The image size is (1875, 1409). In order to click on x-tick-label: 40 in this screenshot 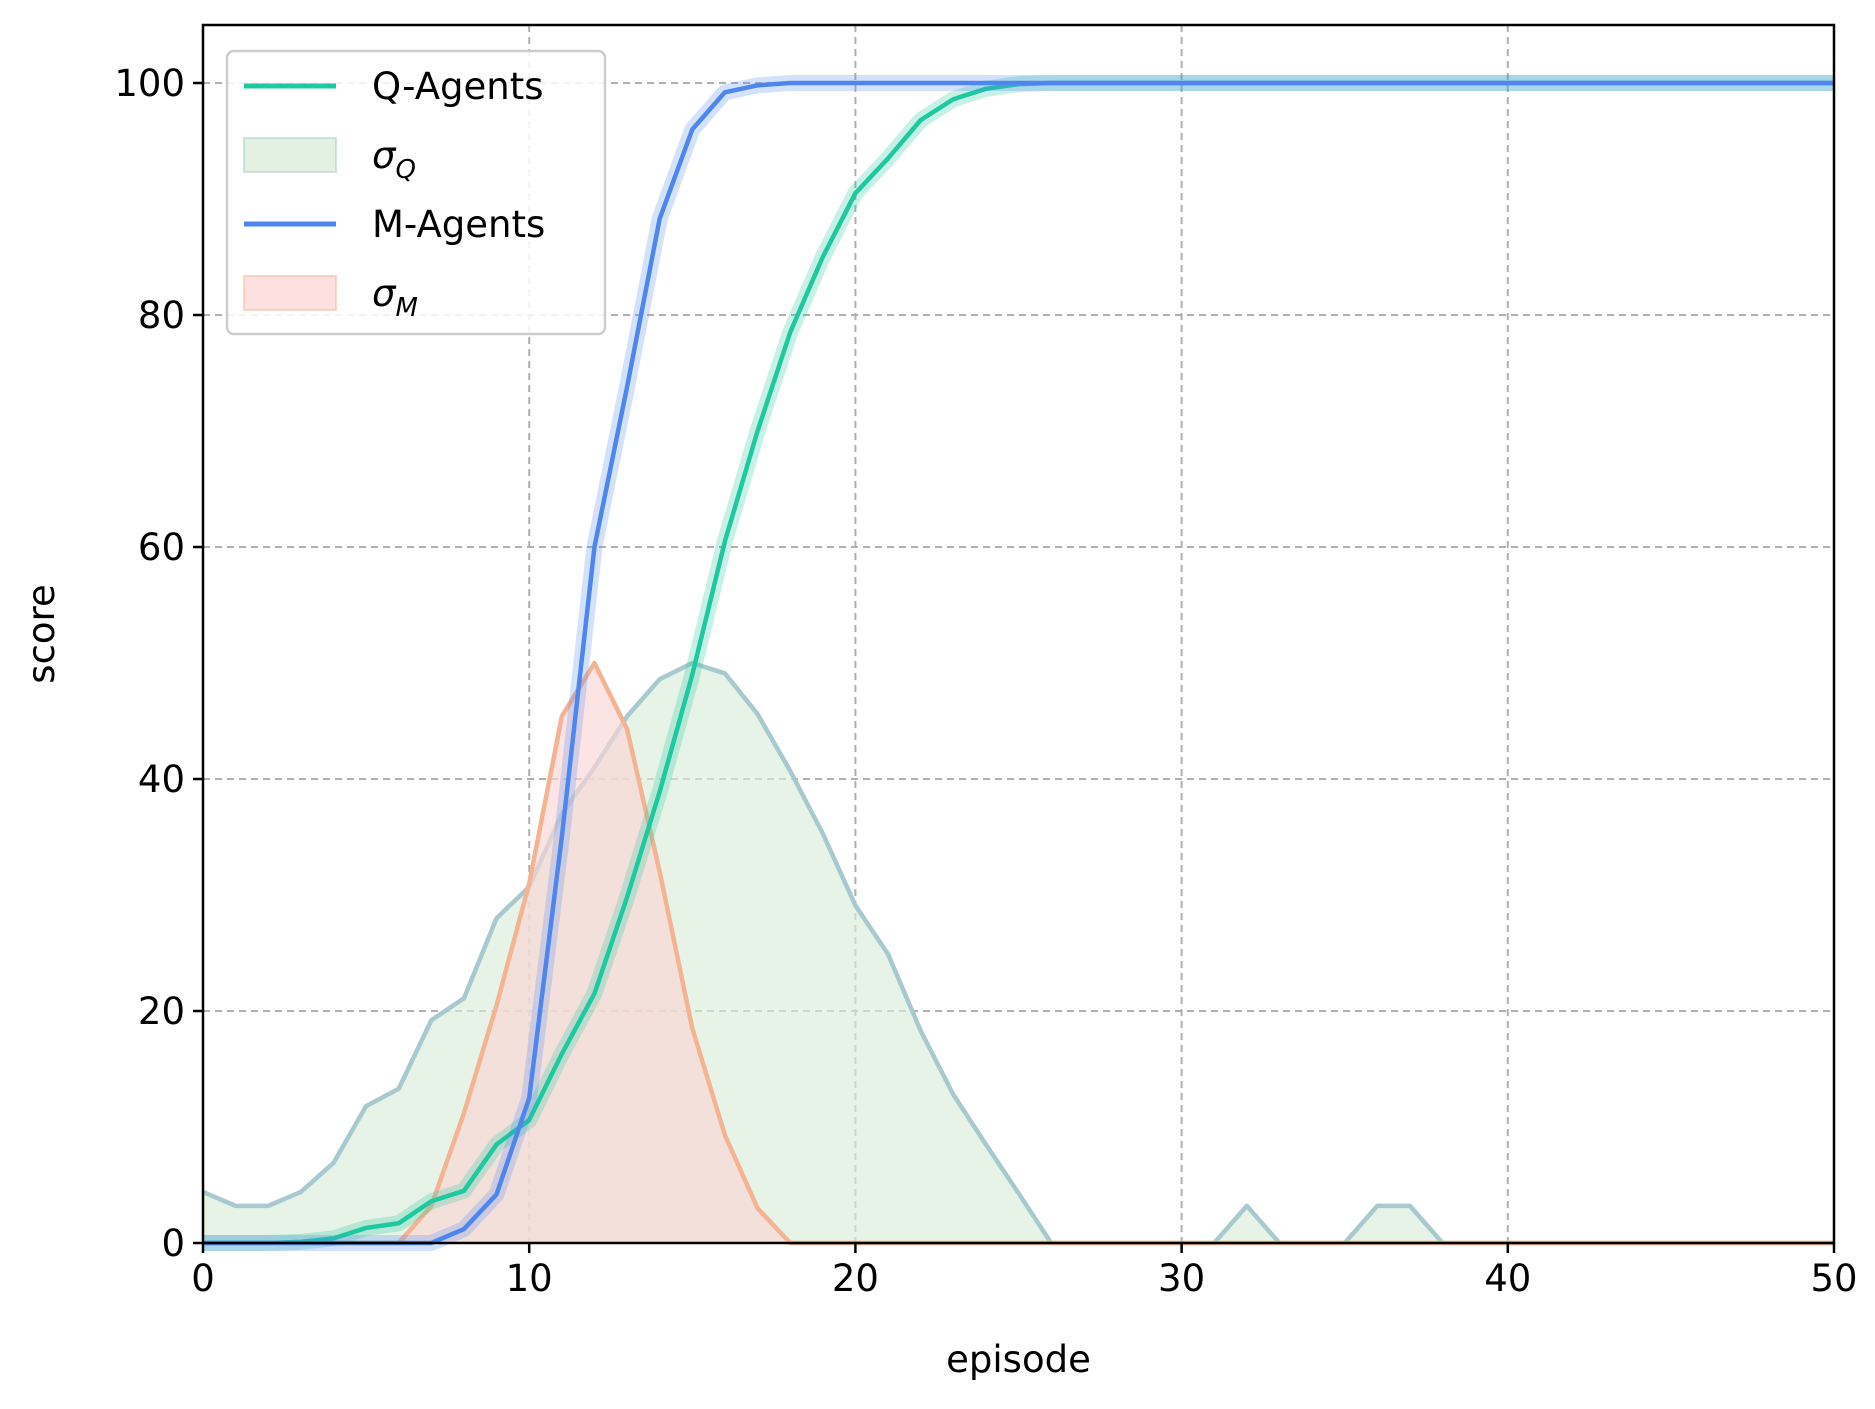, I will do `click(1507, 1278)`.